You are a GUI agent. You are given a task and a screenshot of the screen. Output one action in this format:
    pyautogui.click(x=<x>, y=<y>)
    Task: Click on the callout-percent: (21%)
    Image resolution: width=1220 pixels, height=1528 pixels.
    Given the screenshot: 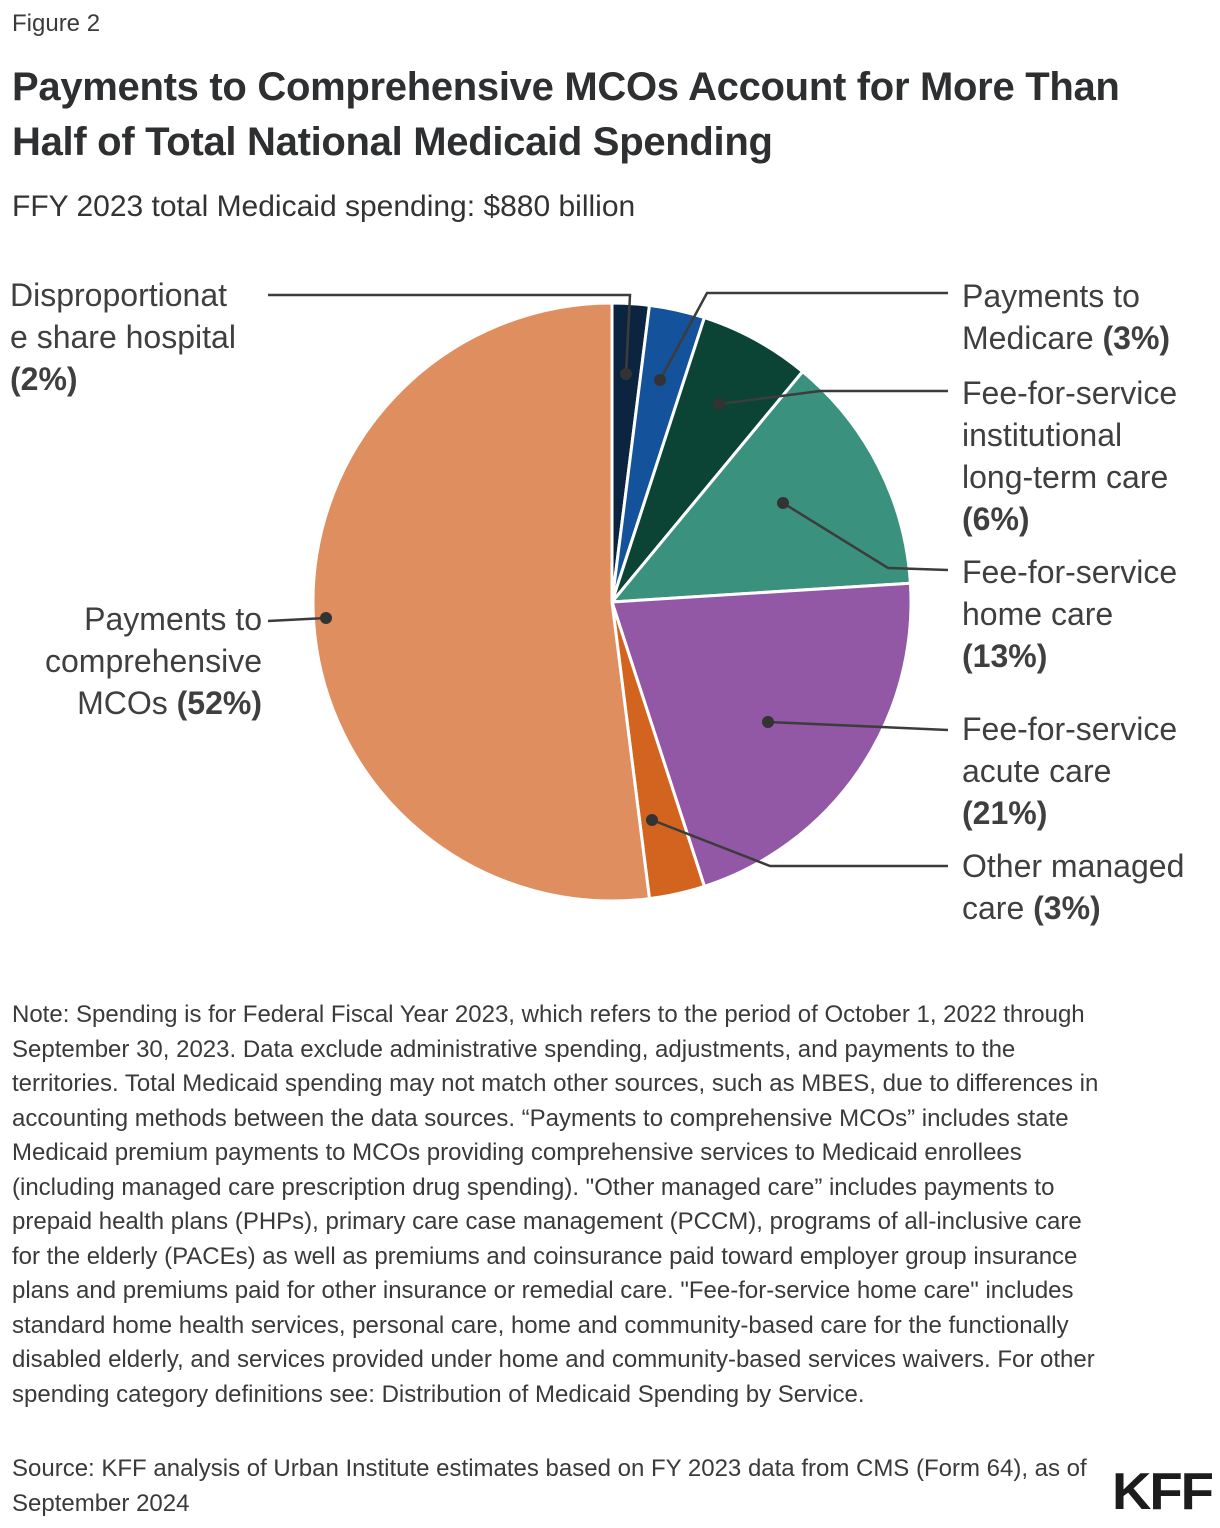 What is the action you would take?
    pyautogui.click(x=1005, y=813)
    